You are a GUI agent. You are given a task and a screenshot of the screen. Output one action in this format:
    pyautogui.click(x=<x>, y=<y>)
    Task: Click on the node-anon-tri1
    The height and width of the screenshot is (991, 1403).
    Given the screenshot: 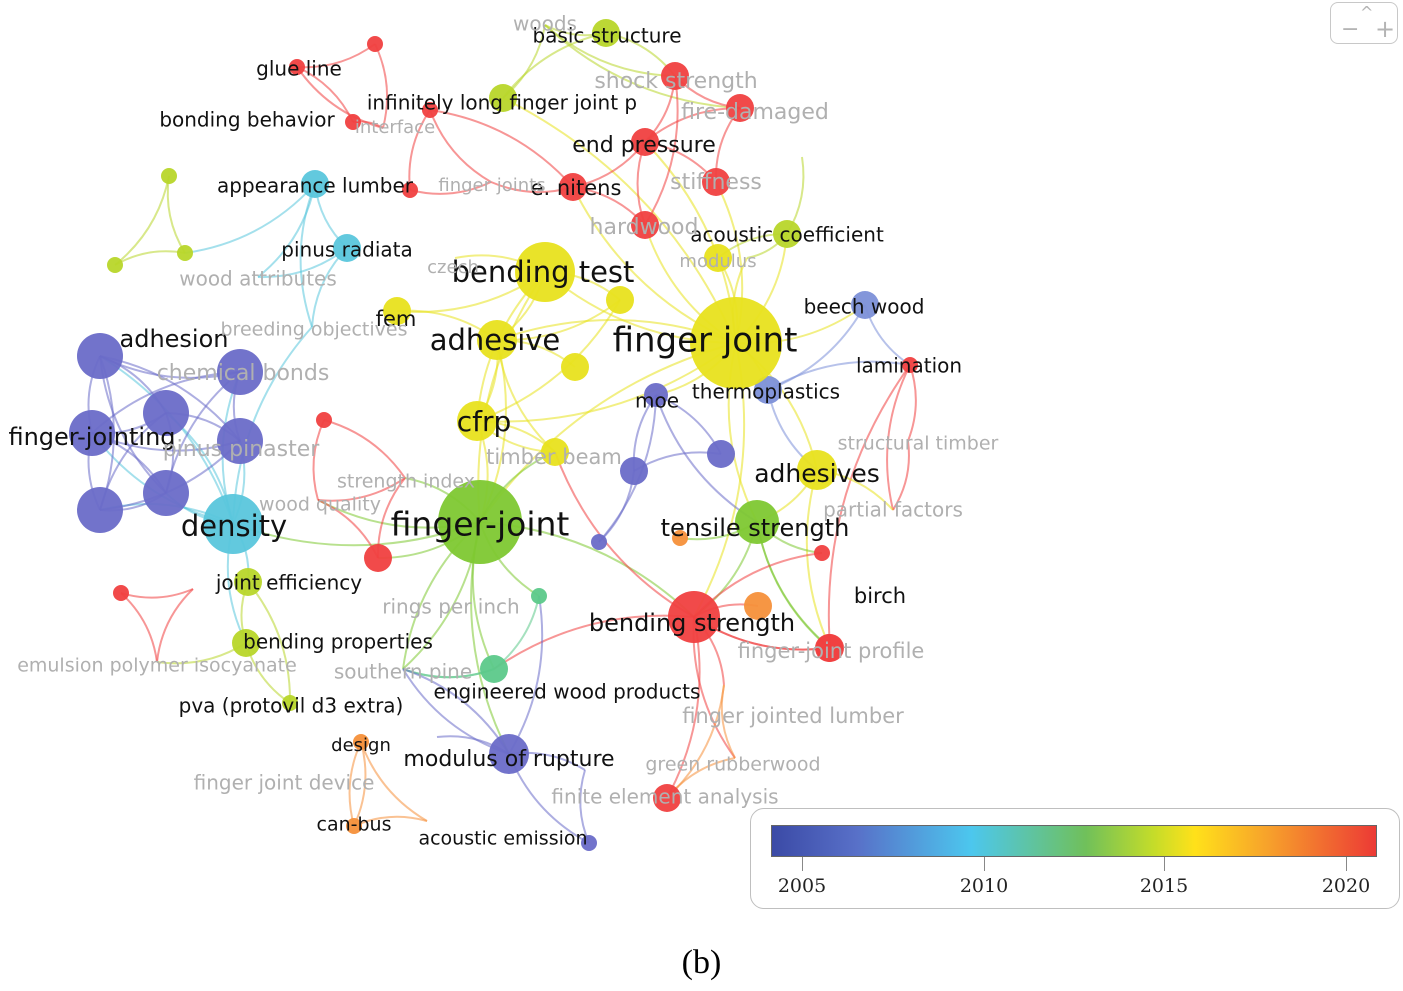 What is the action you would take?
    pyautogui.click(x=169, y=176)
    